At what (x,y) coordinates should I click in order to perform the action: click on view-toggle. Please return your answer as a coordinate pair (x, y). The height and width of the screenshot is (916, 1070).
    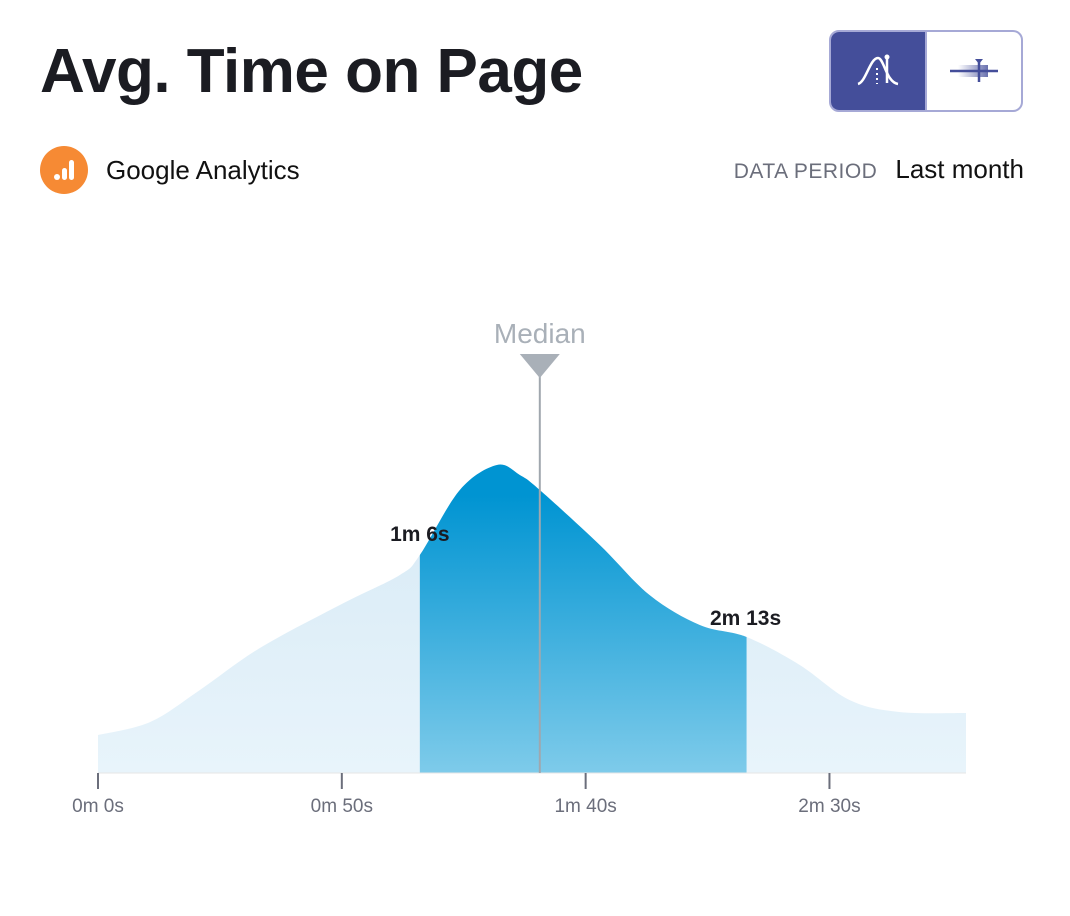
    Looking at the image, I should click on (926, 71).